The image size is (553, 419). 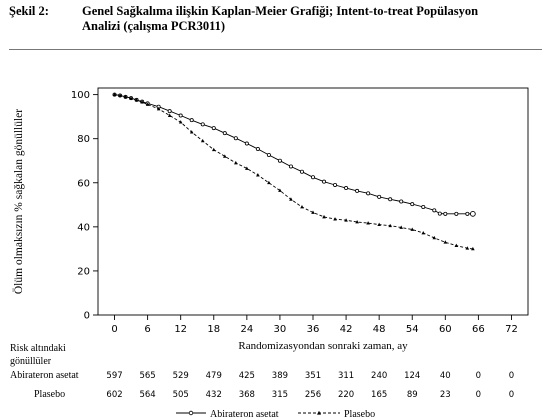 What do you see at coordinates (114, 329) in the screenshot?
I see `x-tick-label: 0` at bounding box center [114, 329].